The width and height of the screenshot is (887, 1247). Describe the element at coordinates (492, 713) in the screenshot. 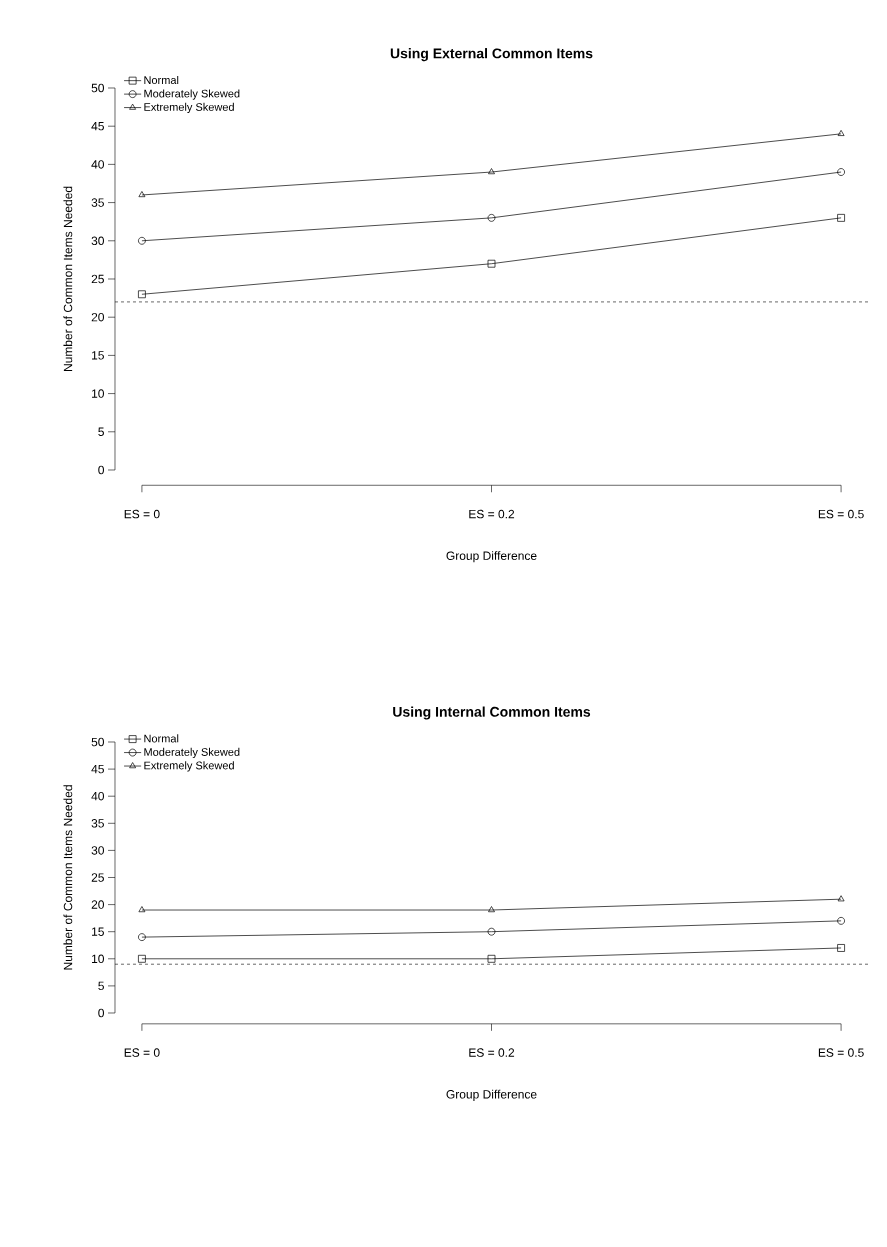

I see `chart-title: Using Internal Common Items` at that location.